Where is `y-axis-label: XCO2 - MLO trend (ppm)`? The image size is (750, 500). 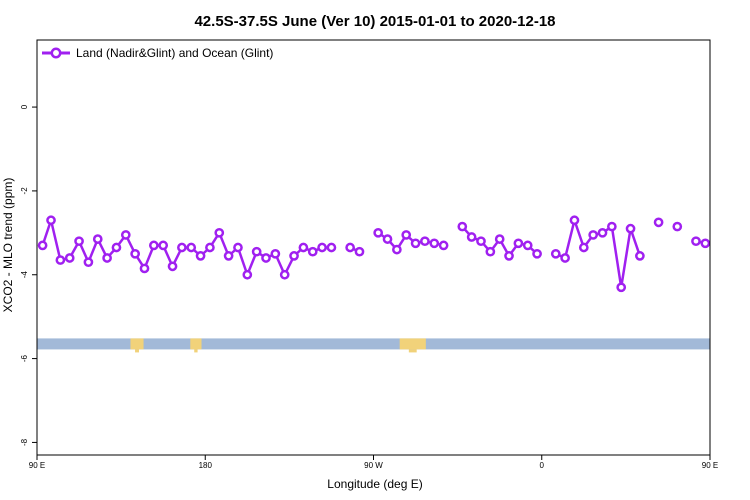
y-axis-label: XCO2 - MLO trend (ppm) is located at coordinates (8, 245).